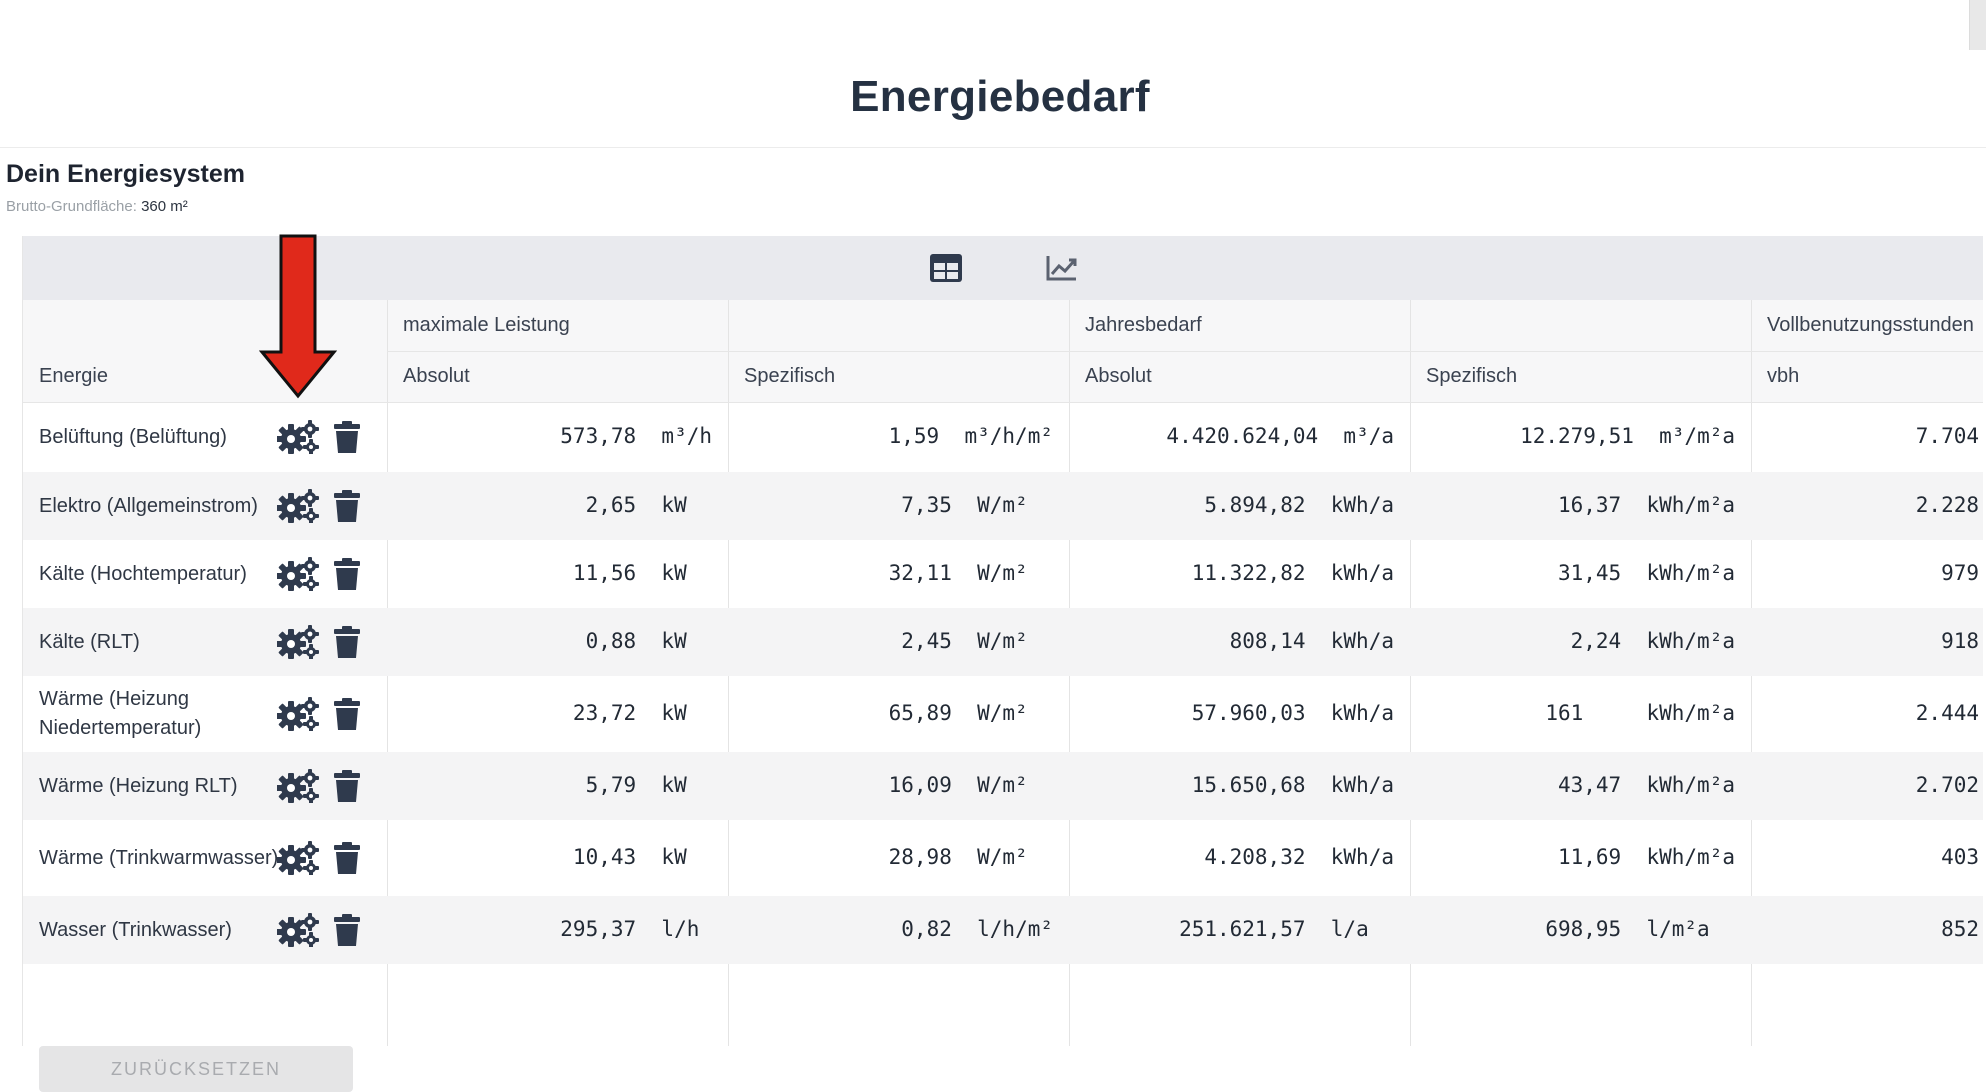 This screenshot has width=1986, height=1092. Describe the element at coordinates (1118, 376) in the screenshot. I see `column-header-annual-absolute: Absolut` at that location.